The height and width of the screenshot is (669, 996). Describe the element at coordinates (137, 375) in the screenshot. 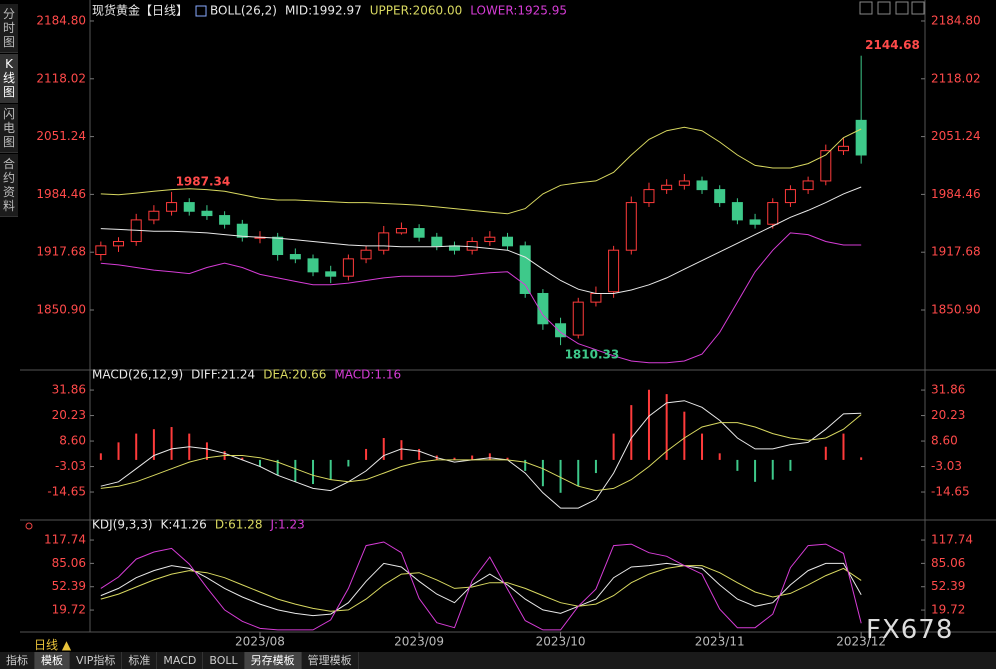

I see `legend-text: MACD(26,12,9)` at that location.